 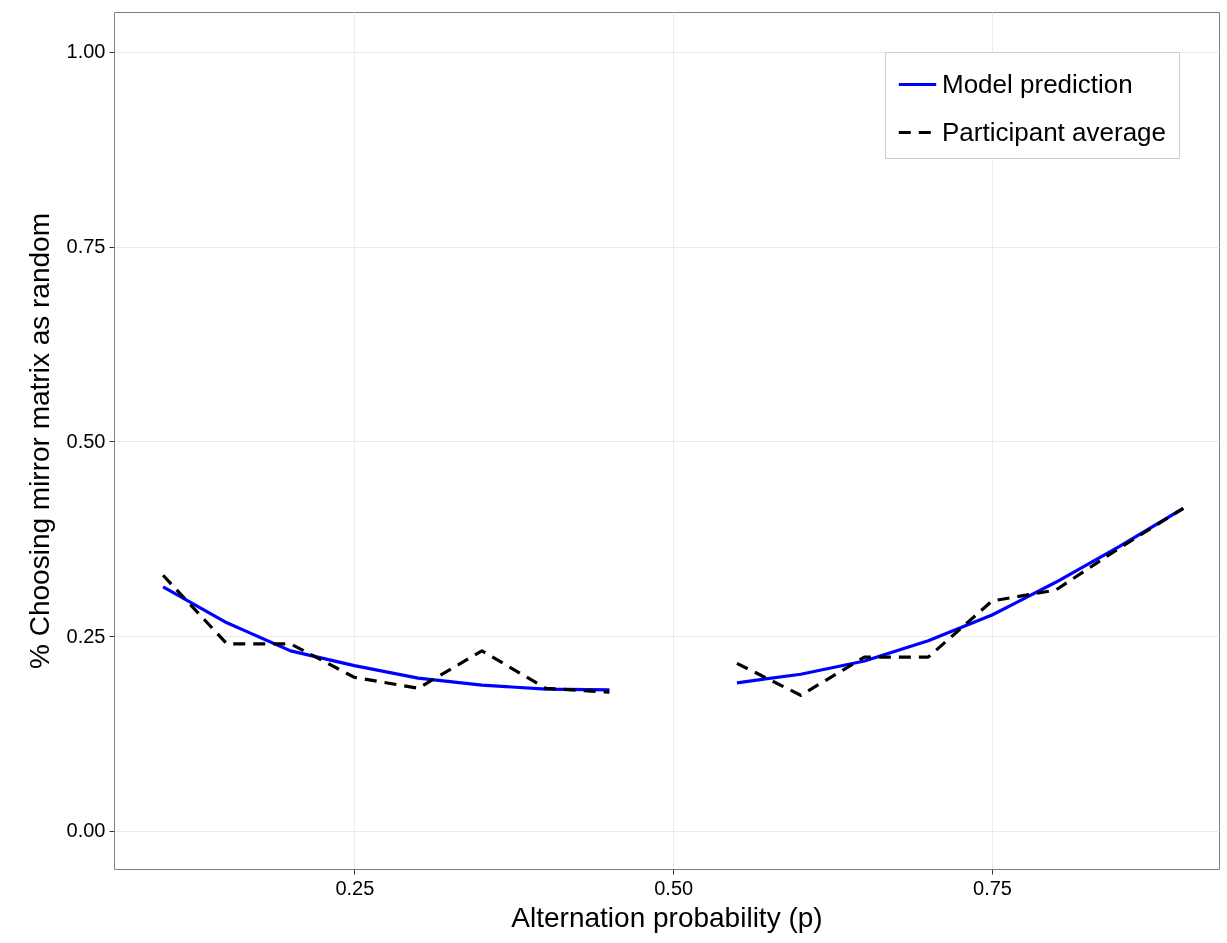 What do you see at coordinates (86, 830) in the screenshot?
I see `y-tick-label: 0.00` at bounding box center [86, 830].